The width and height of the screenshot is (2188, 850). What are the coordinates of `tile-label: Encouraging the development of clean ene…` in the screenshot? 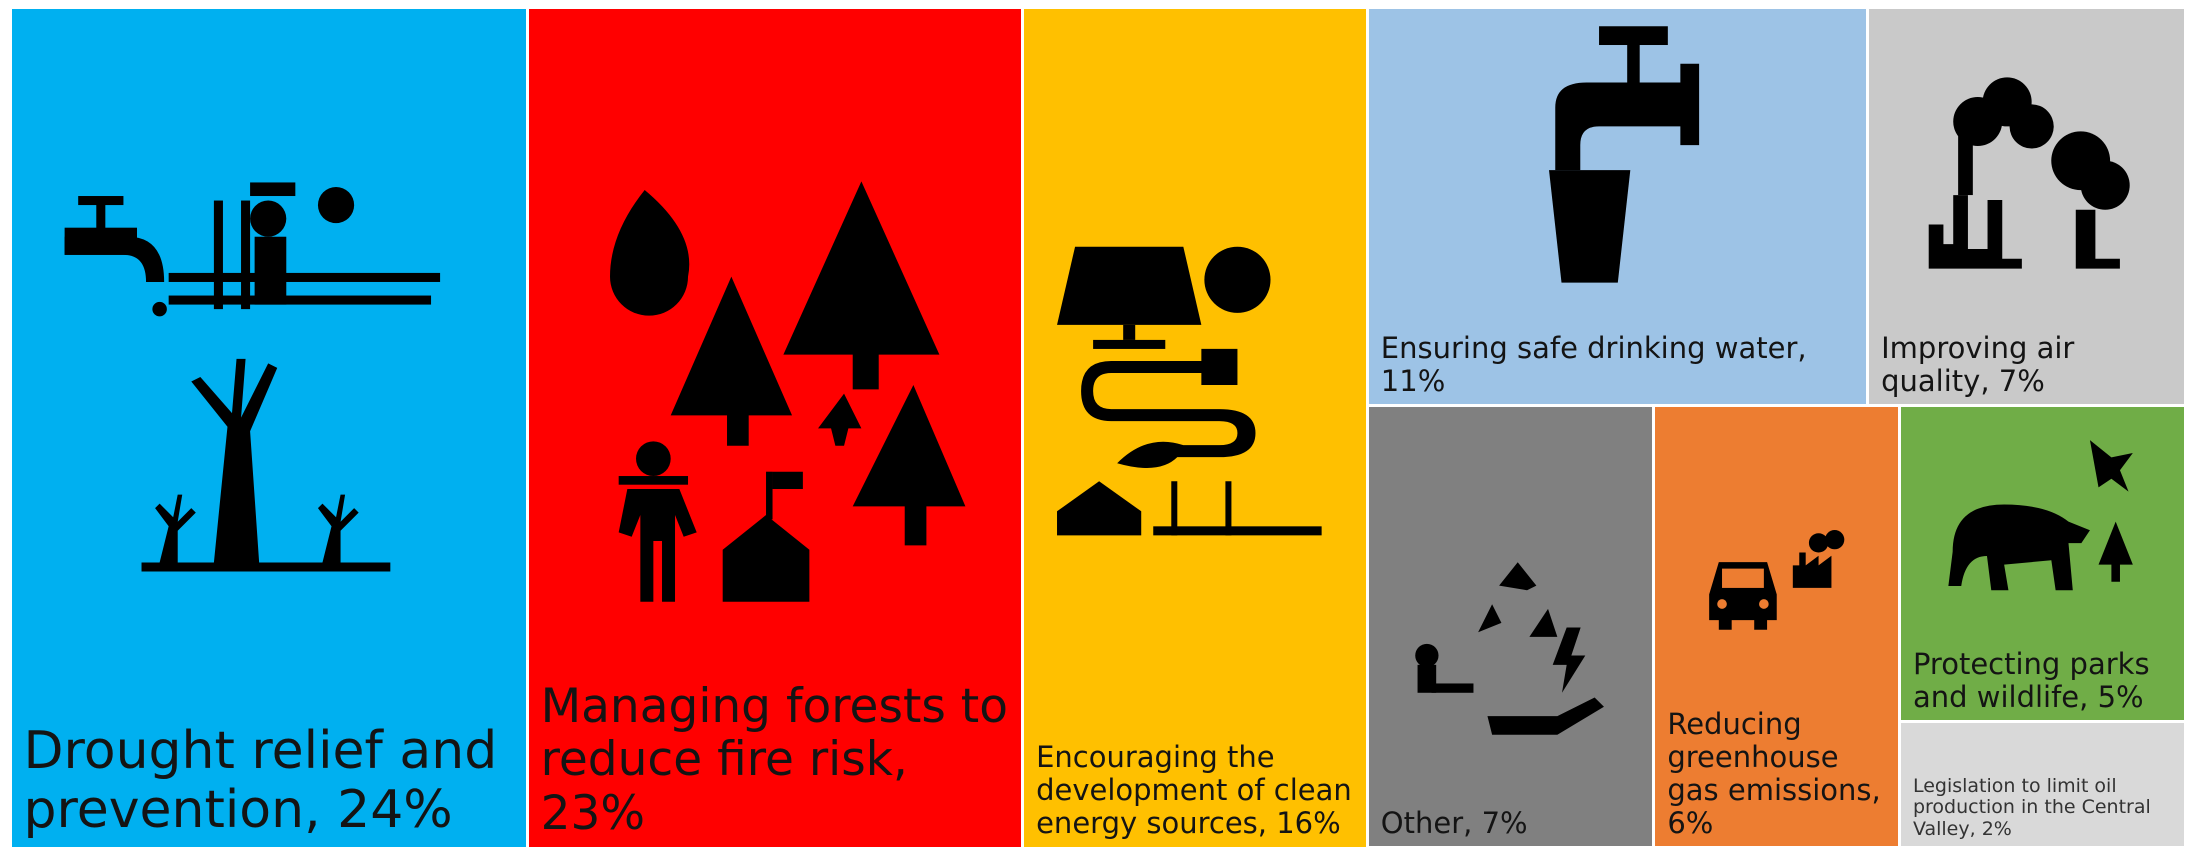 It's located at (1194, 790).